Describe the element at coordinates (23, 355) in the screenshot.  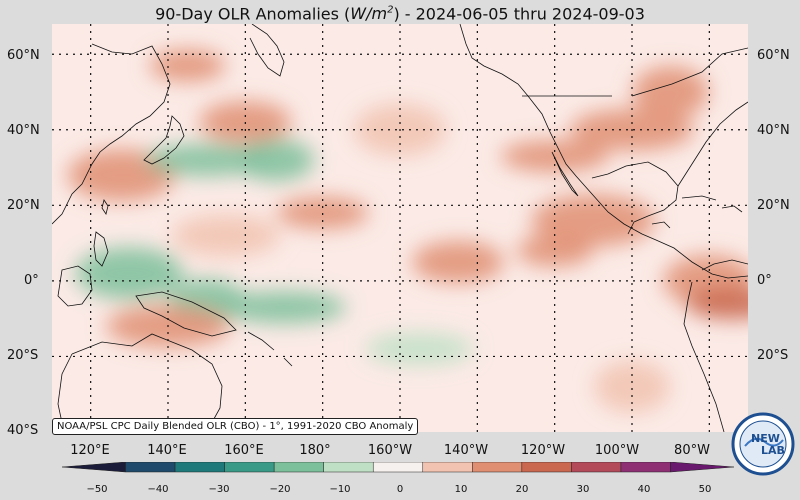
I see `lat-label-left-20s: 20°S` at that location.